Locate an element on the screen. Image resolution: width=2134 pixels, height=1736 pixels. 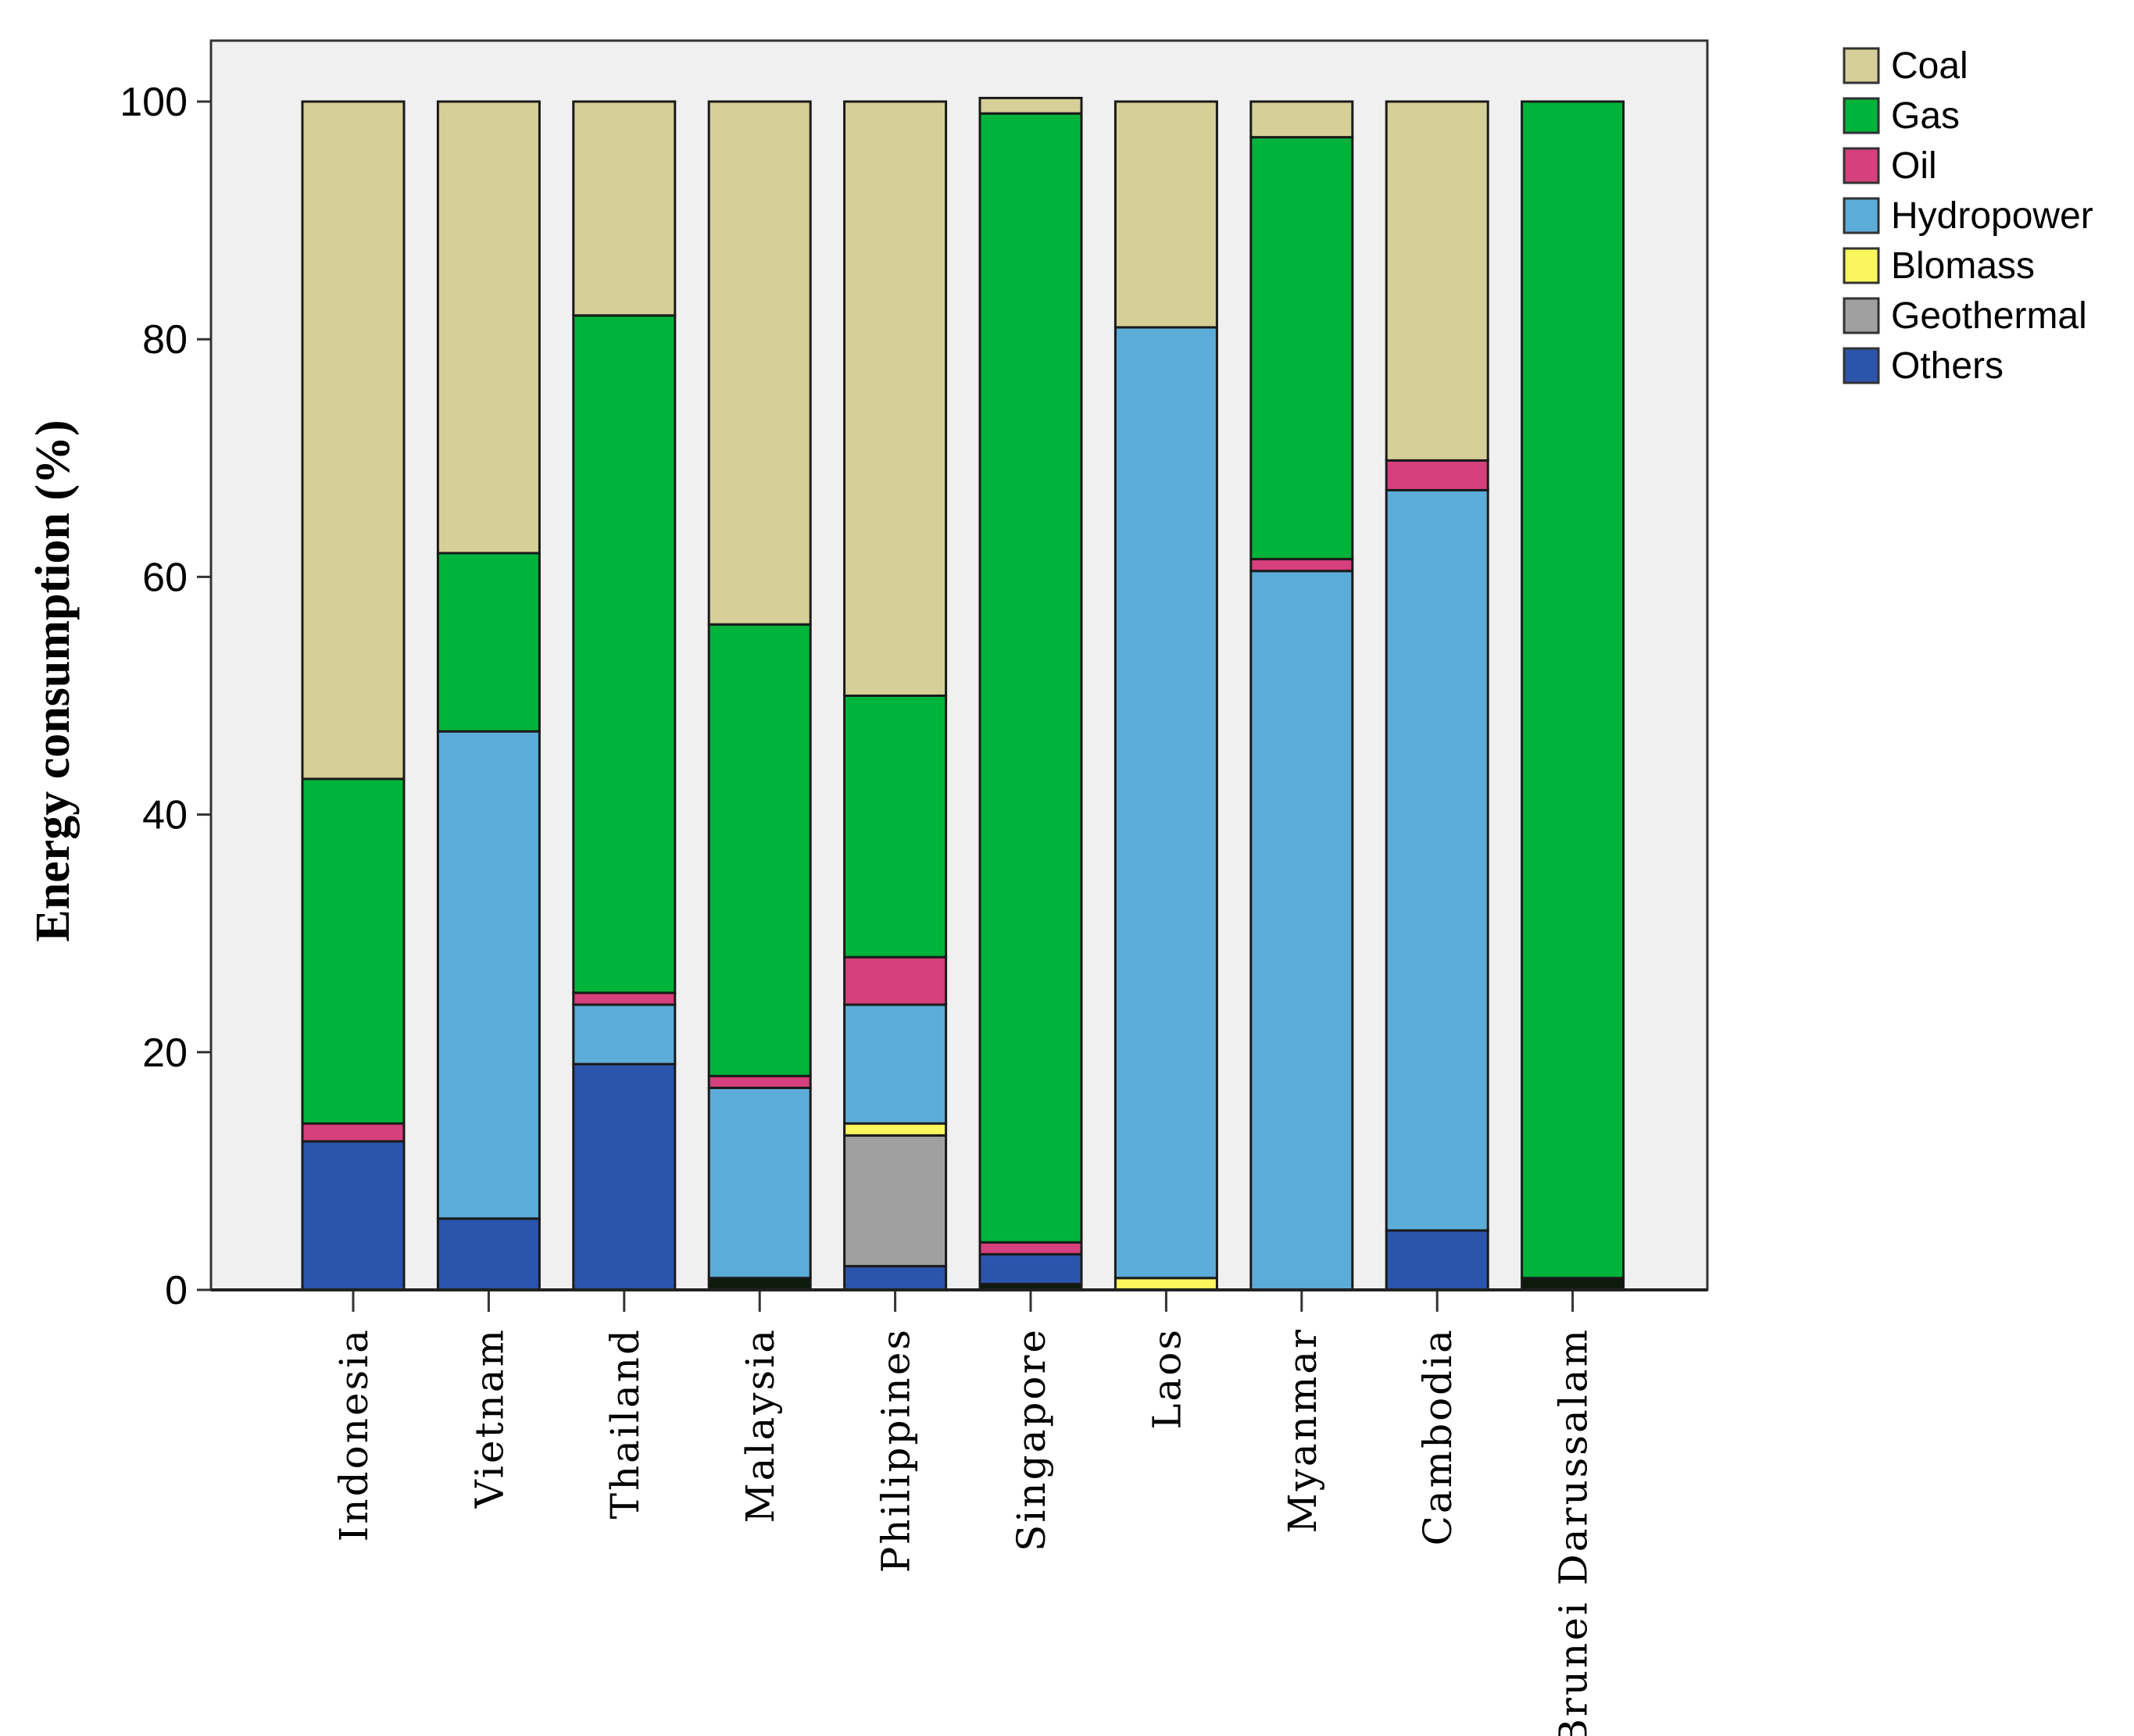
y-tick-label: 20 is located at coordinates (165, 1053).